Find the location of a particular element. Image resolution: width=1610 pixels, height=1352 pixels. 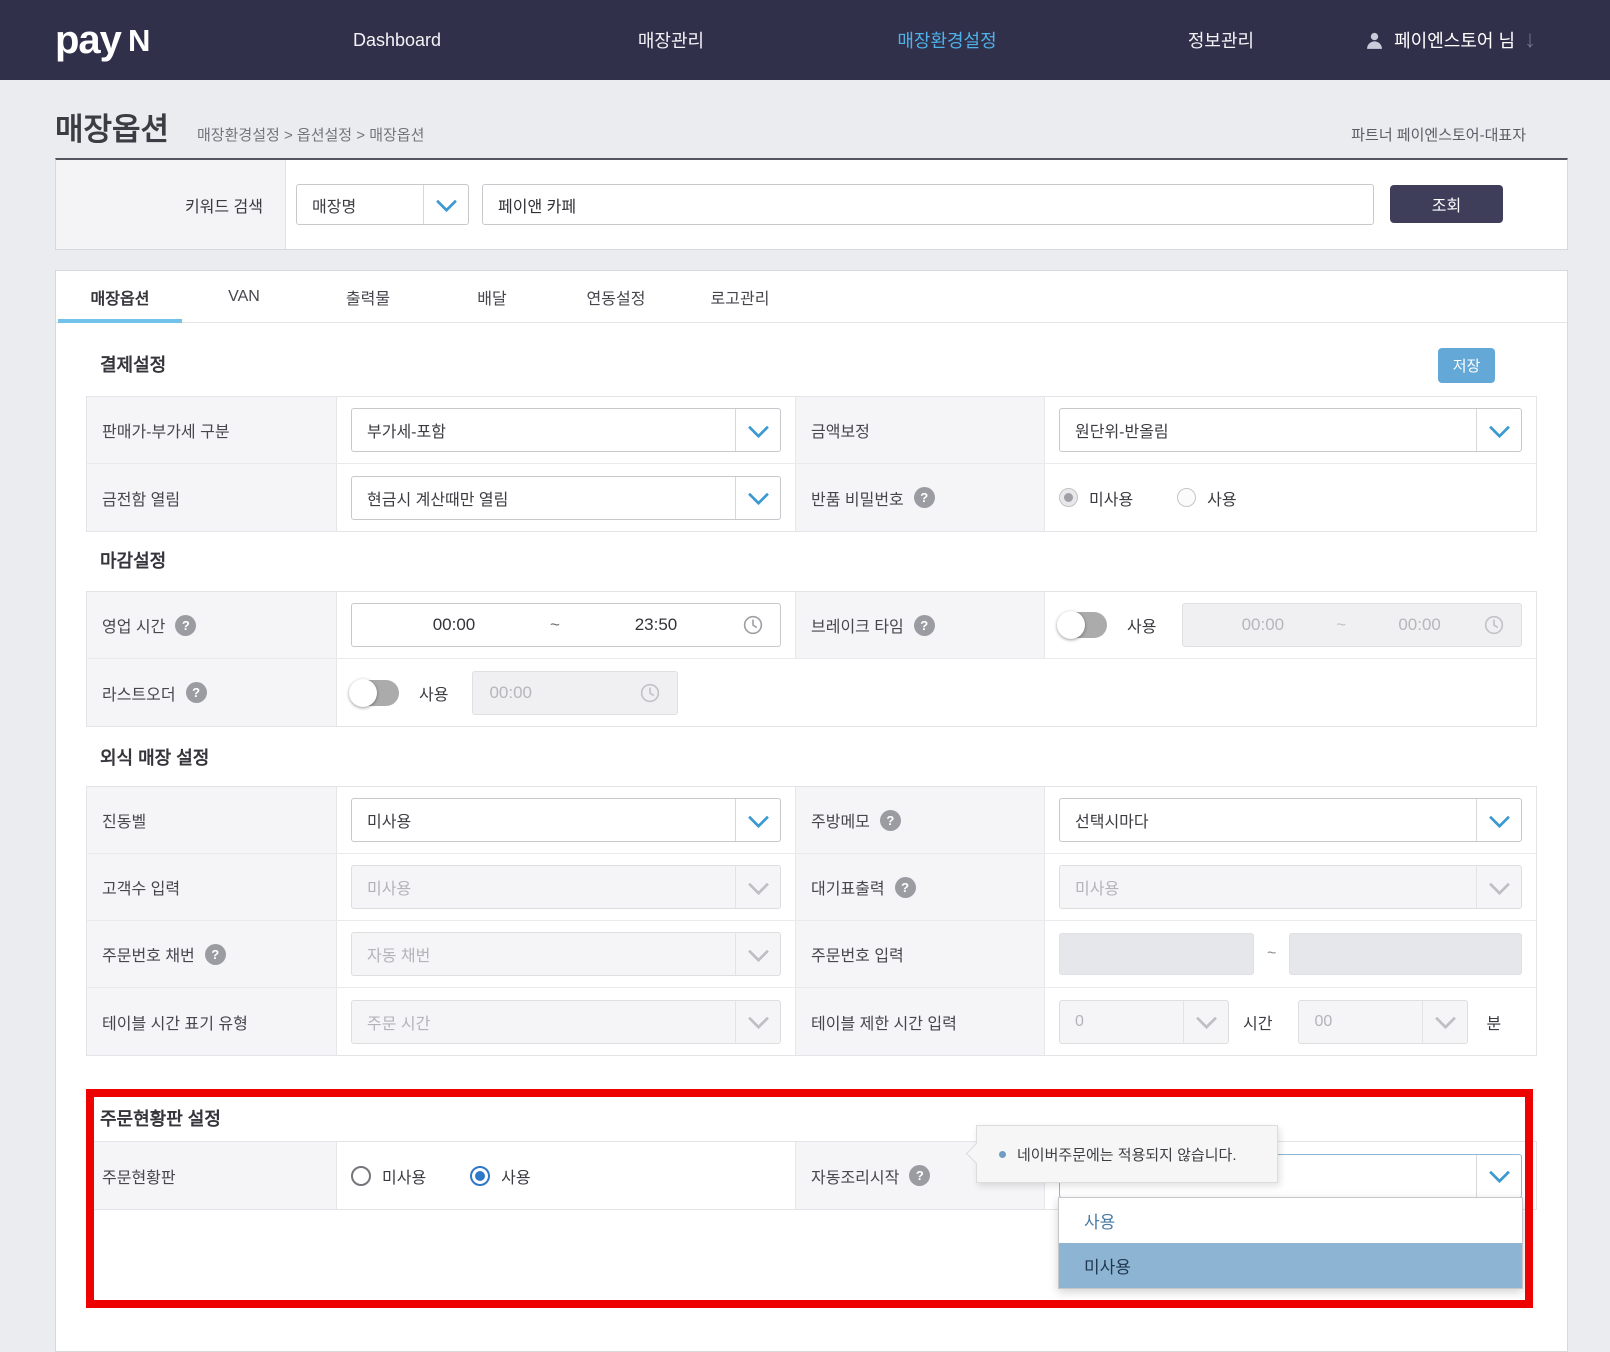

chevron-down-icon: ↓ is located at coordinates (1530, 39).